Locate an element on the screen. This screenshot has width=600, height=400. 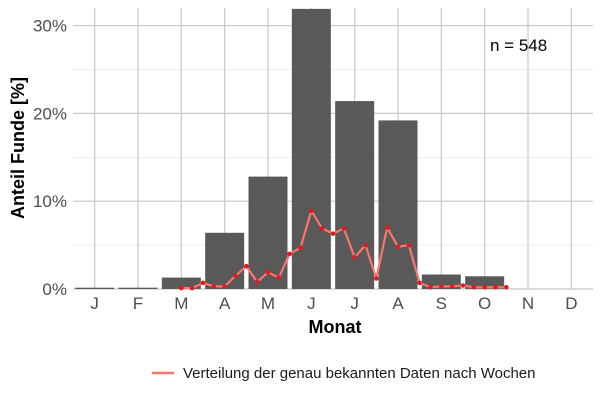
x-tick-label: D is located at coordinates (571, 303).